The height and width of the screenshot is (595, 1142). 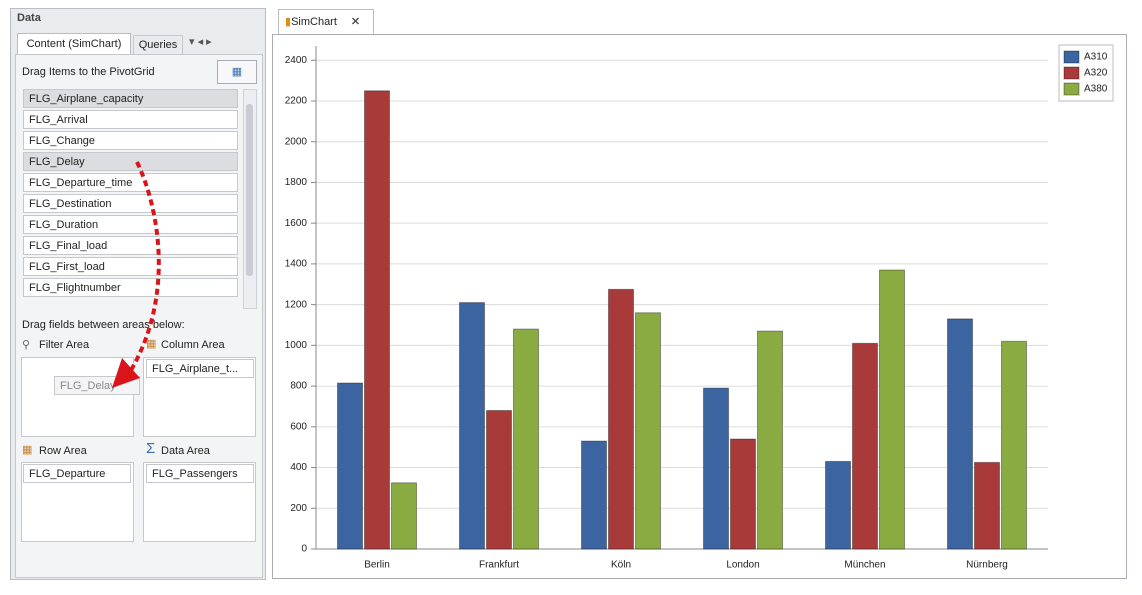 What do you see at coordinates (130, 182) in the screenshot?
I see `field-item: FLG_Departure_time` at bounding box center [130, 182].